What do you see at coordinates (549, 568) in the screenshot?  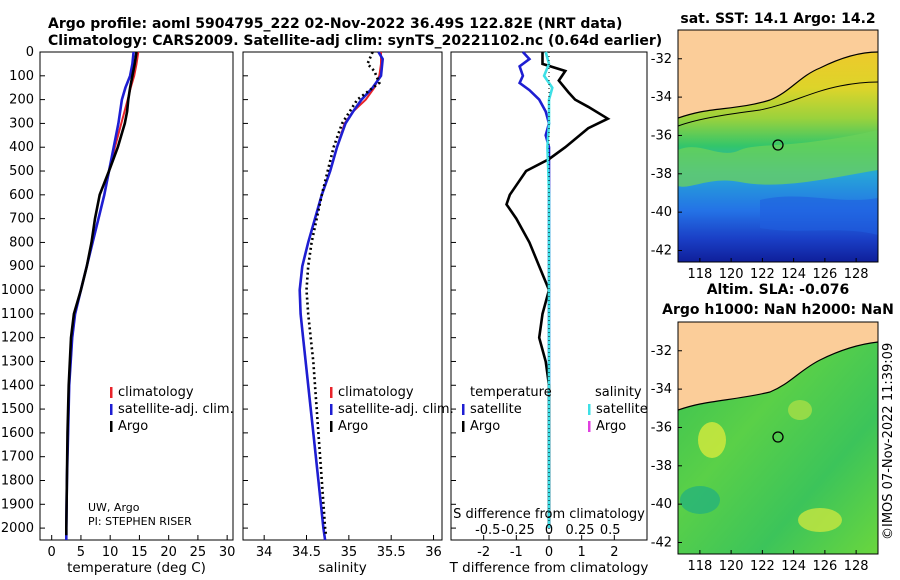 I see `difference-xlabel: T difference from climatology` at bounding box center [549, 568].